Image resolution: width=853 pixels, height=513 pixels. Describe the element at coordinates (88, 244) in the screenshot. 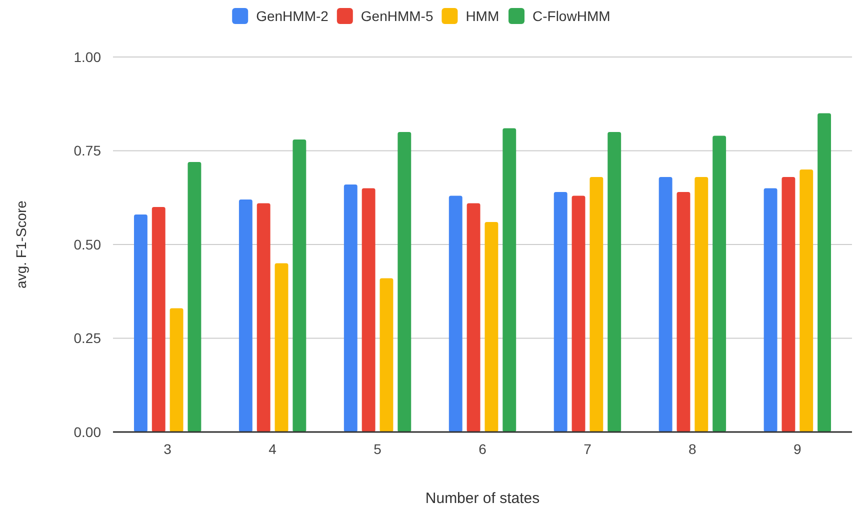

I see `y-tick-label: 0.50` at that location.